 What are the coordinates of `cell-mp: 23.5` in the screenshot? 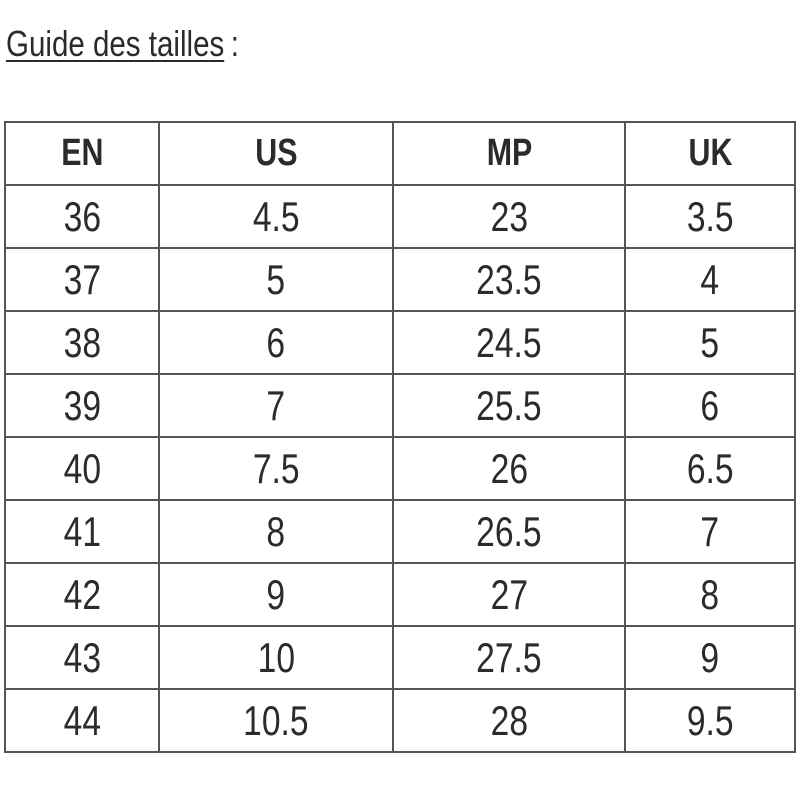 It's located at (509, 279).